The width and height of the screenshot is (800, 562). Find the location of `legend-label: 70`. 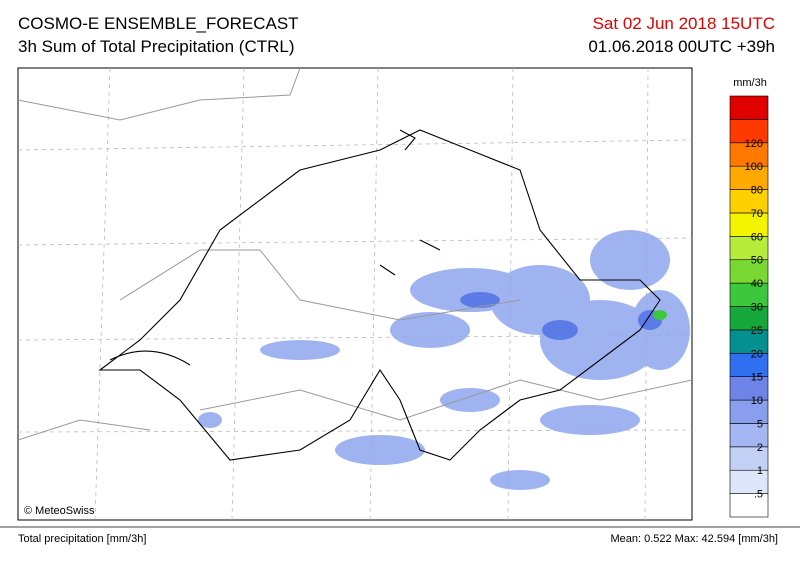

legend-label: 70 is located at coordinates (757, 214).